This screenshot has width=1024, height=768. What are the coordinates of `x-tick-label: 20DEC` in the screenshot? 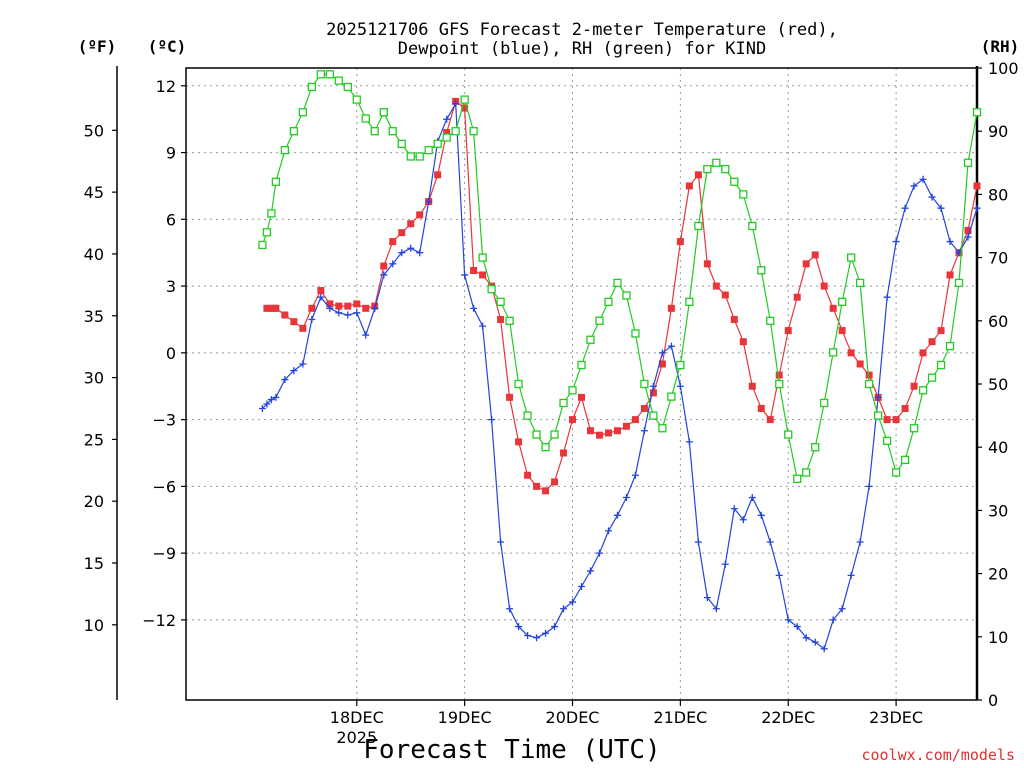 It's located at (573, 717).